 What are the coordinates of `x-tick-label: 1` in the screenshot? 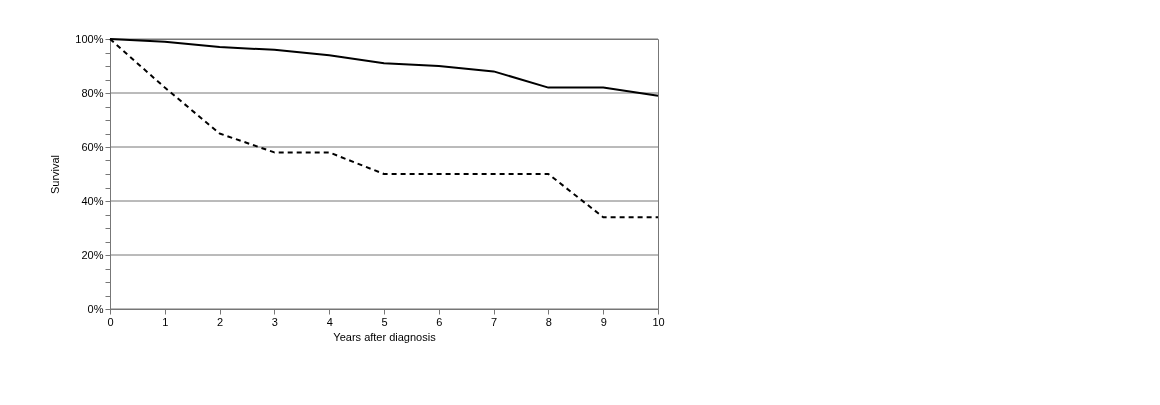 It's located at (165, 321).